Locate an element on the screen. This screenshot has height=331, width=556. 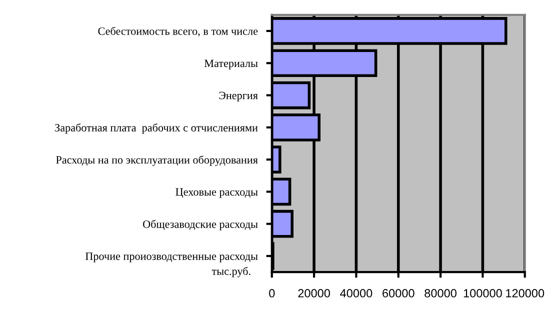
x-tick-label: 80000 is located at coordinates (440, 293).